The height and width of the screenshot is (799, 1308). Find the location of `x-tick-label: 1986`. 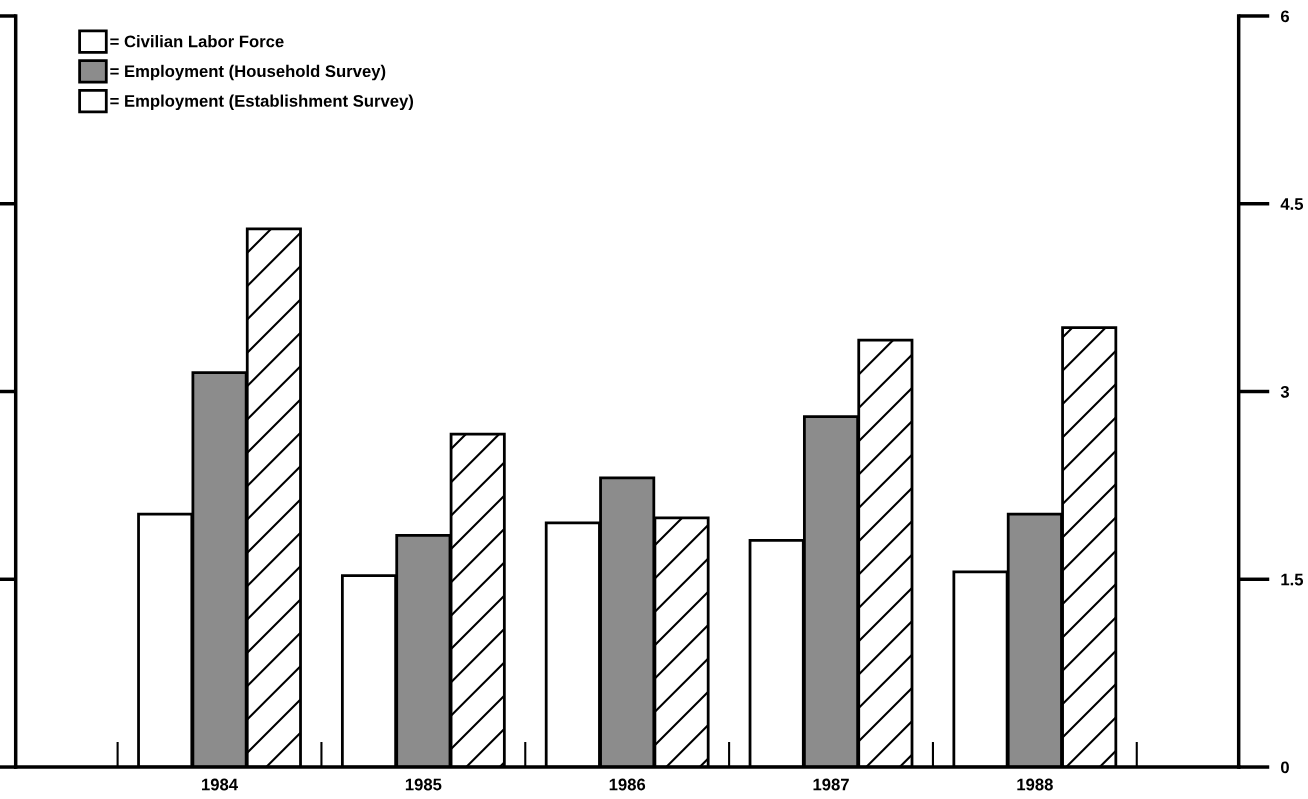

x-tick-label: 1986 is located at coordinates (627, 784).